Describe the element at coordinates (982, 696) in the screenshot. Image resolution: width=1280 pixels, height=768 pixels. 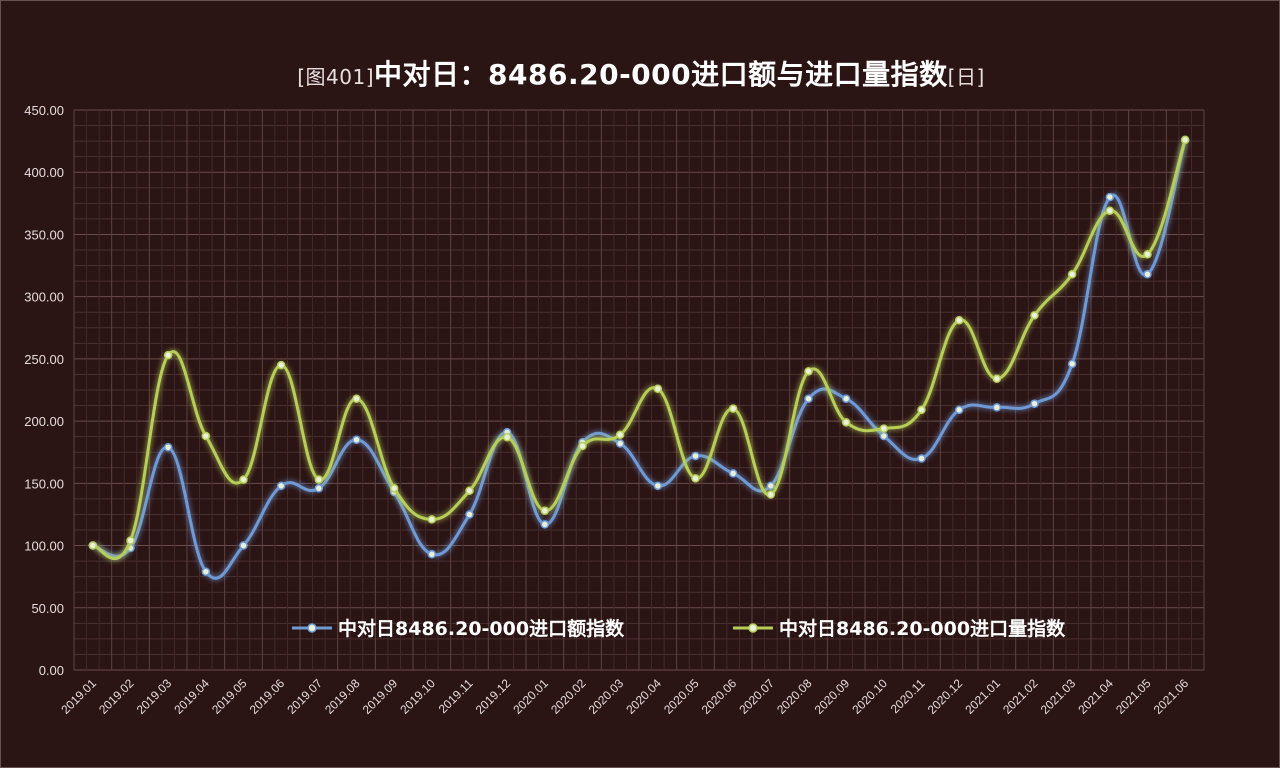
I see `x-tick-label: 2021.01` at that location.